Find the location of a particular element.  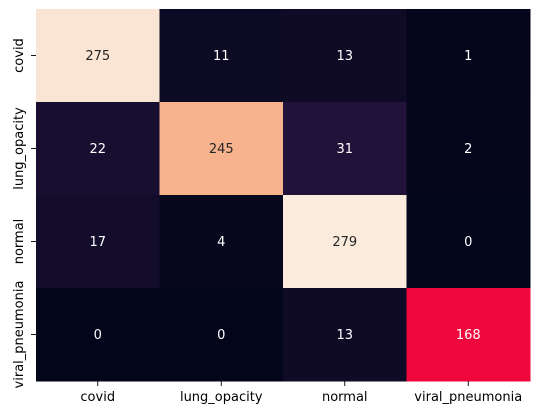

heatmap-cell-viral_pneumonia-lung_opacity is located at coordinates (221, 335).